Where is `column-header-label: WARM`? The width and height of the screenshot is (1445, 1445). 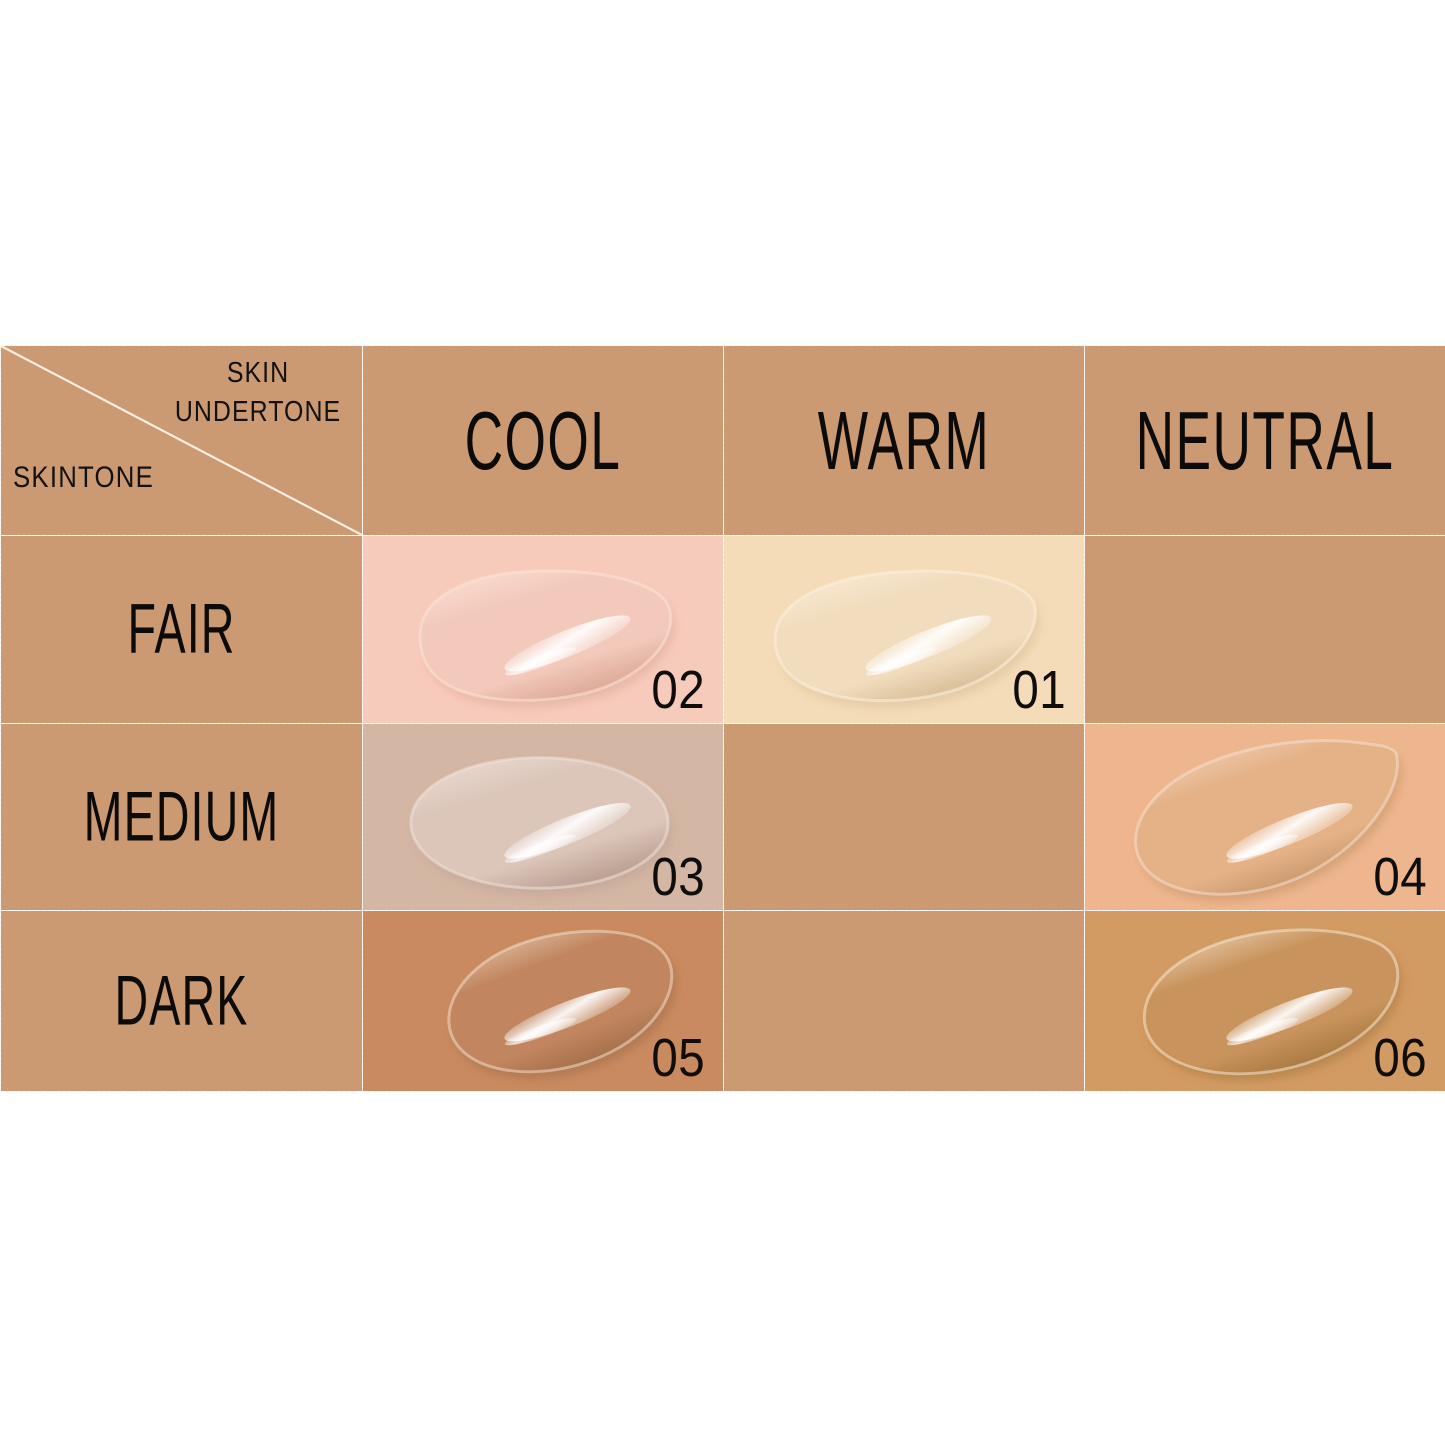
column-header-label: WARM is located at coordinates (904, 440).